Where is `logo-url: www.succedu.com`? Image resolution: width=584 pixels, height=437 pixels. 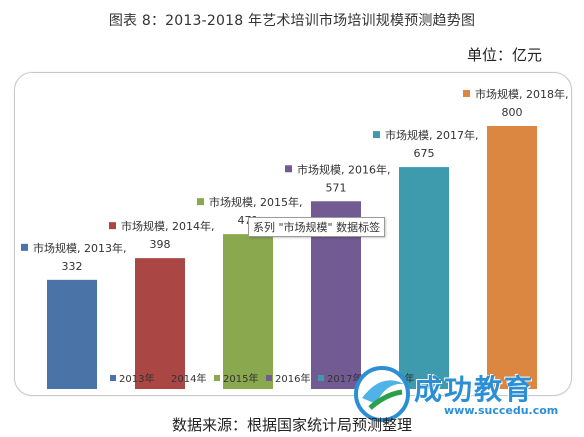 logo-url: www.succedu.com is located at coordinates (501, 410).